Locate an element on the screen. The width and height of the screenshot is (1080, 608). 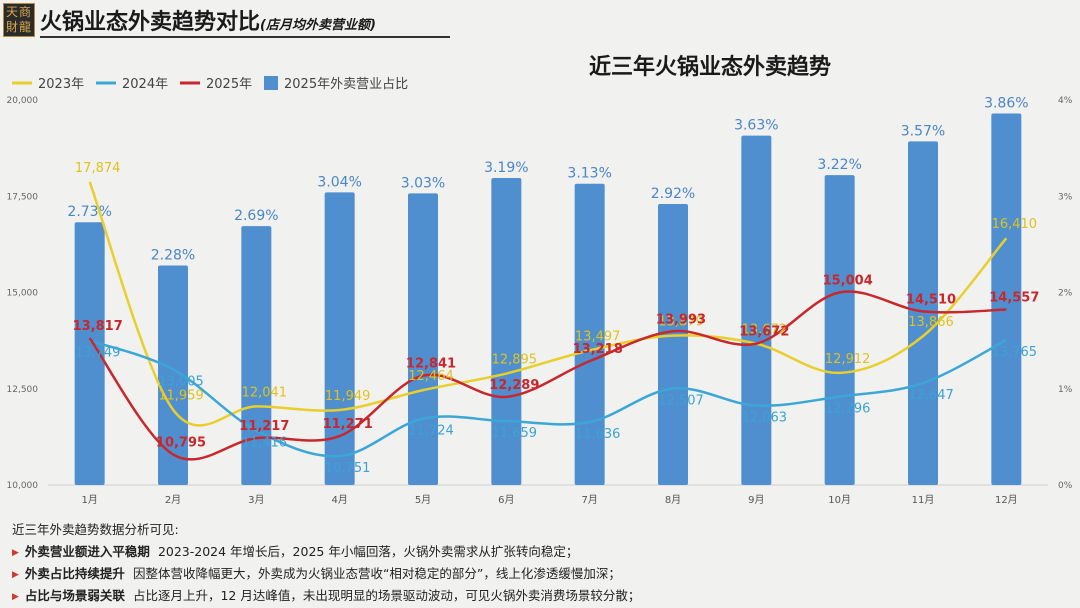
point-label-2024年: 11,416 is located at coordinates (265, 442).